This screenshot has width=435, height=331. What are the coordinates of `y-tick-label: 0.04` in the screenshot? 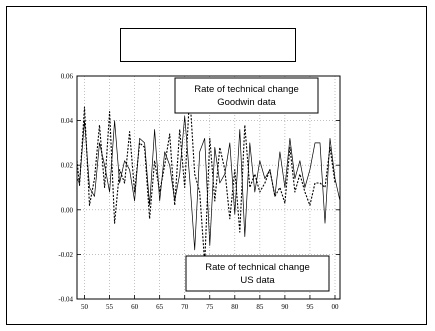 It's located at (67, 121).